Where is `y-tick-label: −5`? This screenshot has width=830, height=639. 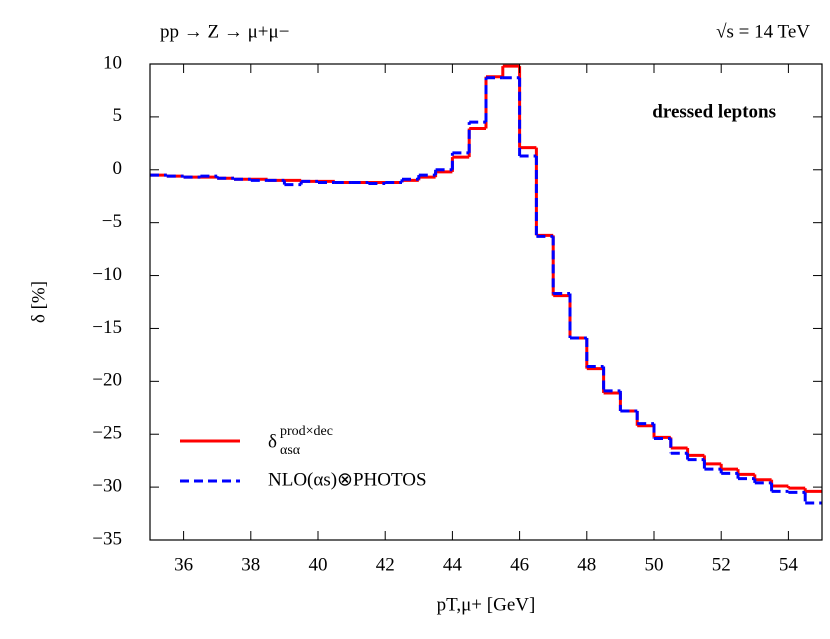 y-tick-label: −5 is located at coordinates (112, 221).